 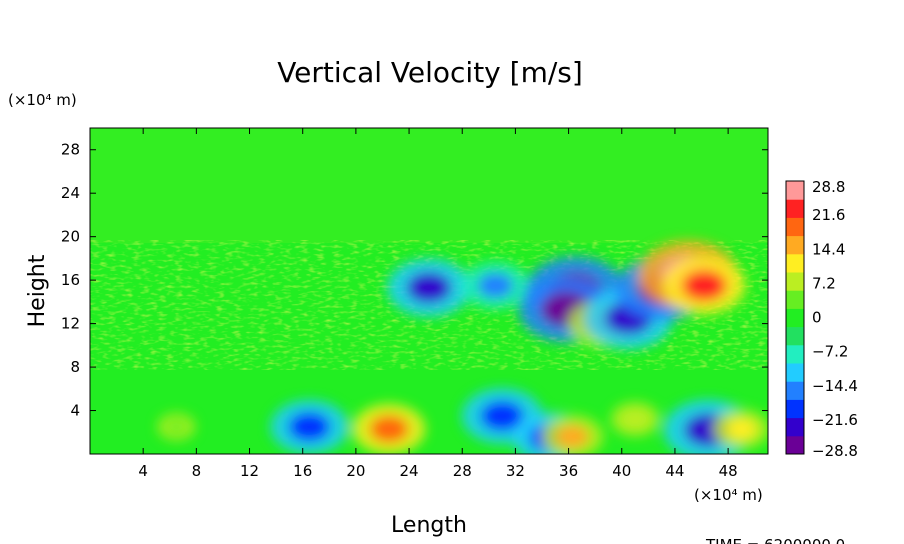 What do you see at coordinates (835, 386) in the screenshot?
I see `colorbar-tick-label: −14.4` at bounding box center [835, 386].